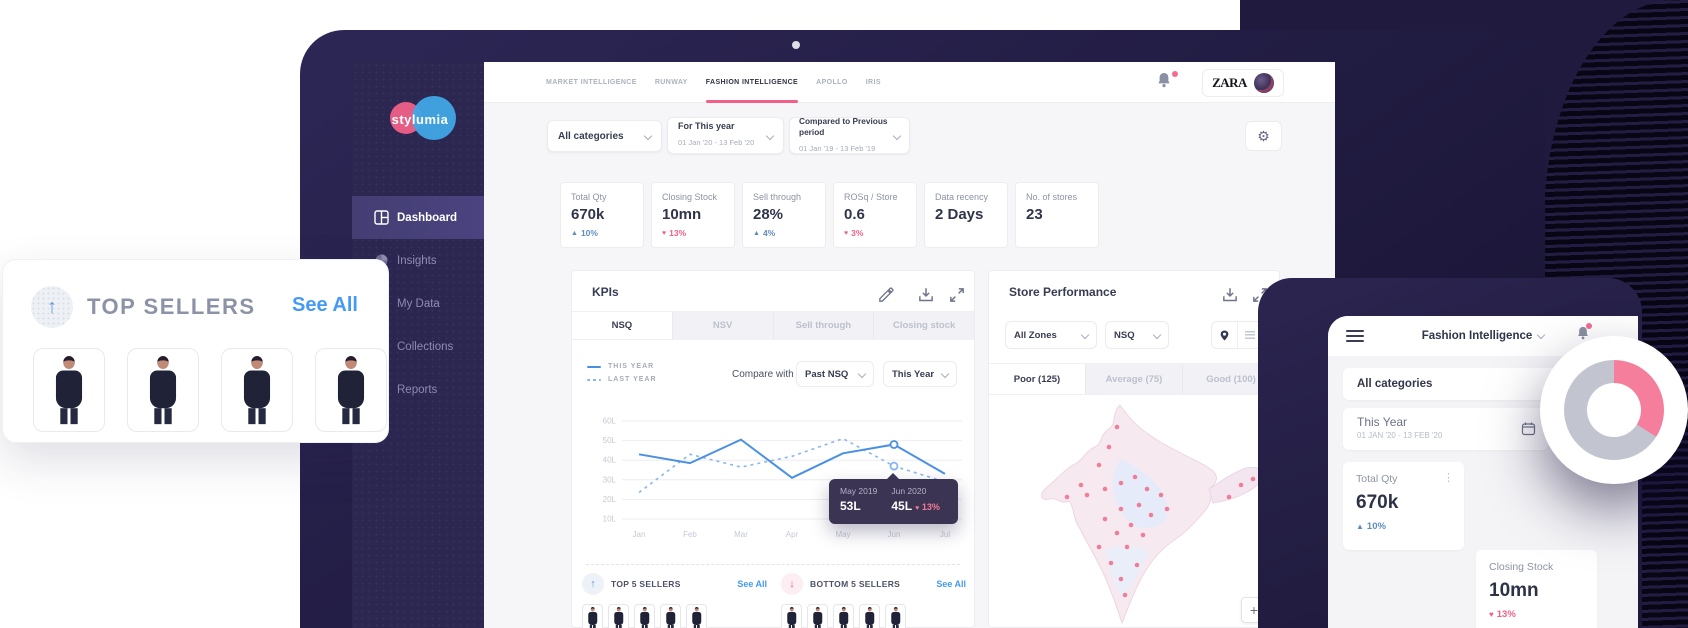 Image resolution: width=1688 pixels, height=628 pixels. I want to click on see-all-link: See All, so click(325, 305).